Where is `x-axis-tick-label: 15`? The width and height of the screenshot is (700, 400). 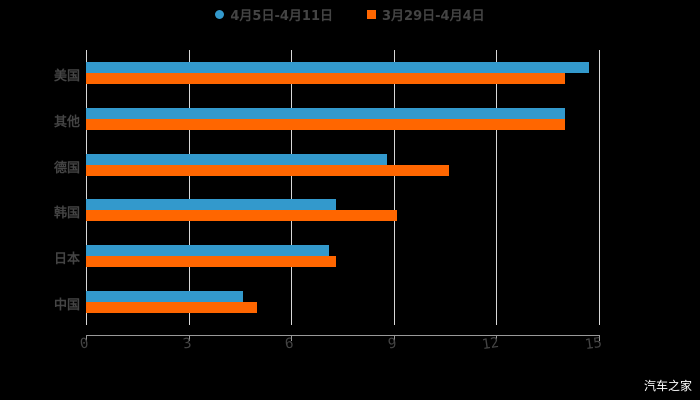 x-axis-tick-label: 15 is located at coordinates (593, 344).